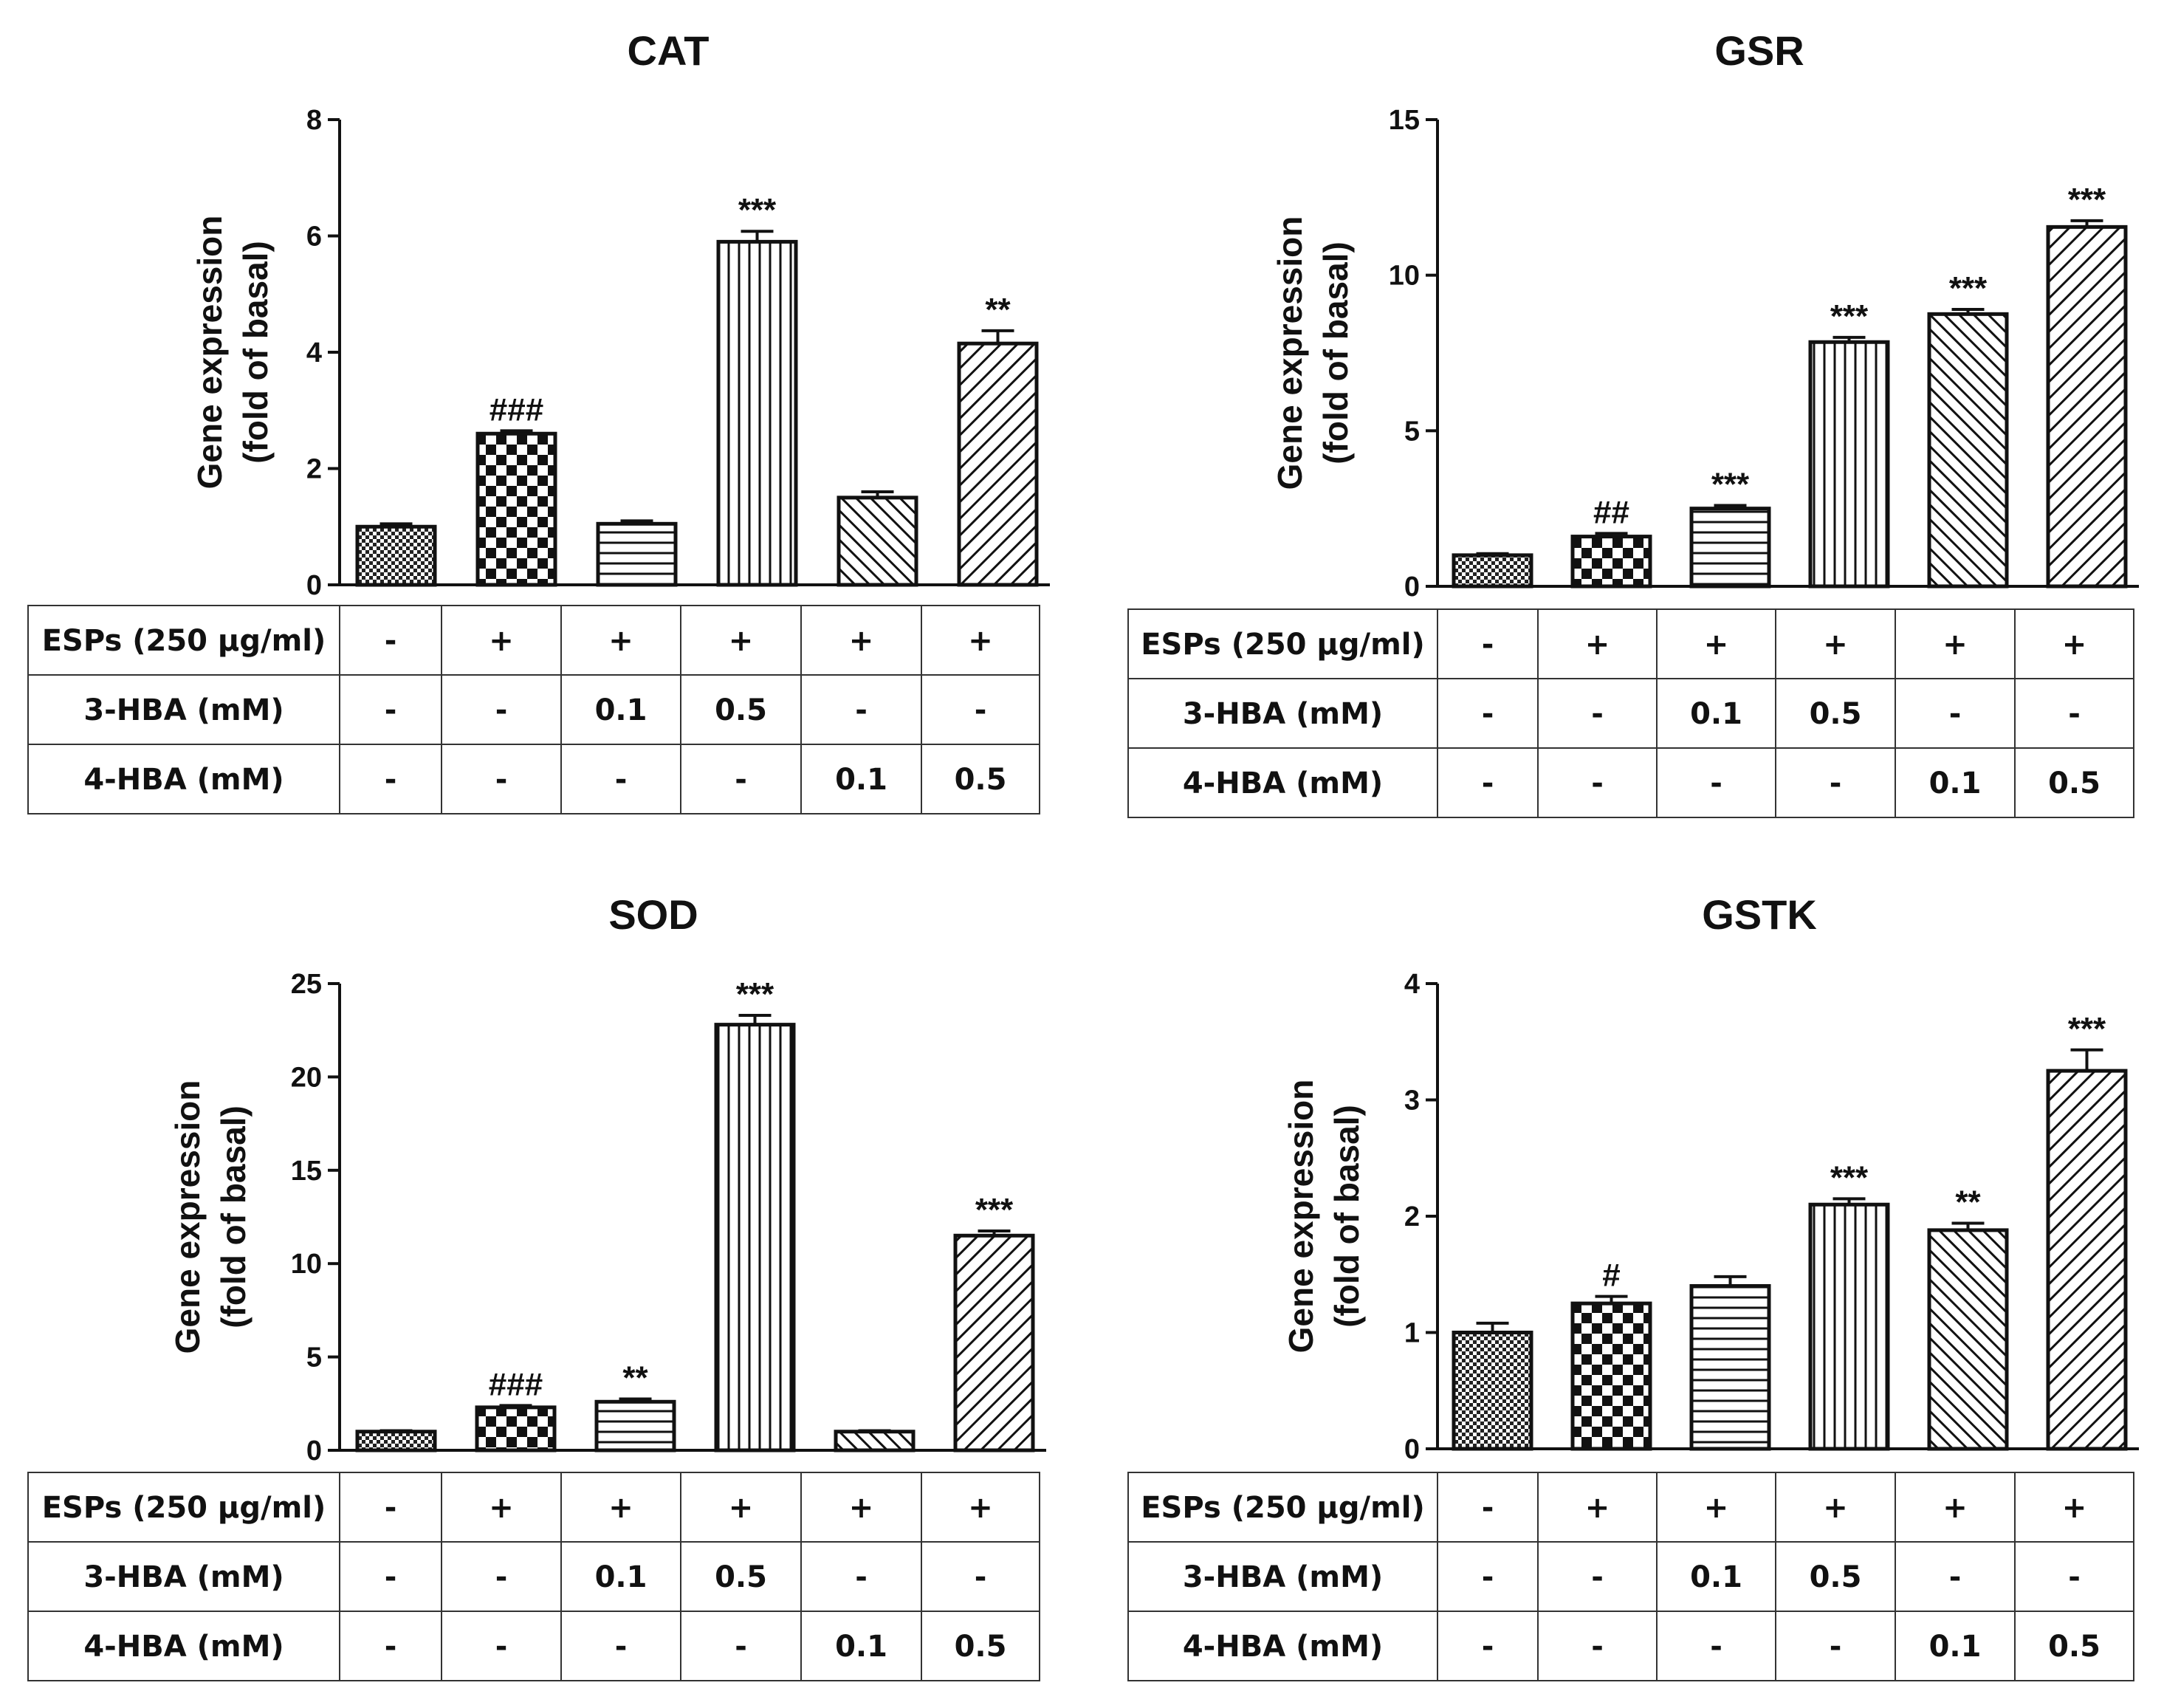  I want to click on y-tick-label: 4, so click(314, 353).